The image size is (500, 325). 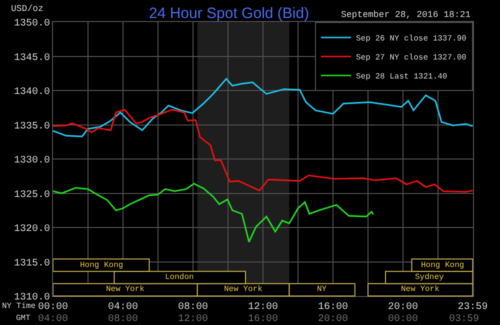 I want to click on text: GMT, so click(x=23, y=318).